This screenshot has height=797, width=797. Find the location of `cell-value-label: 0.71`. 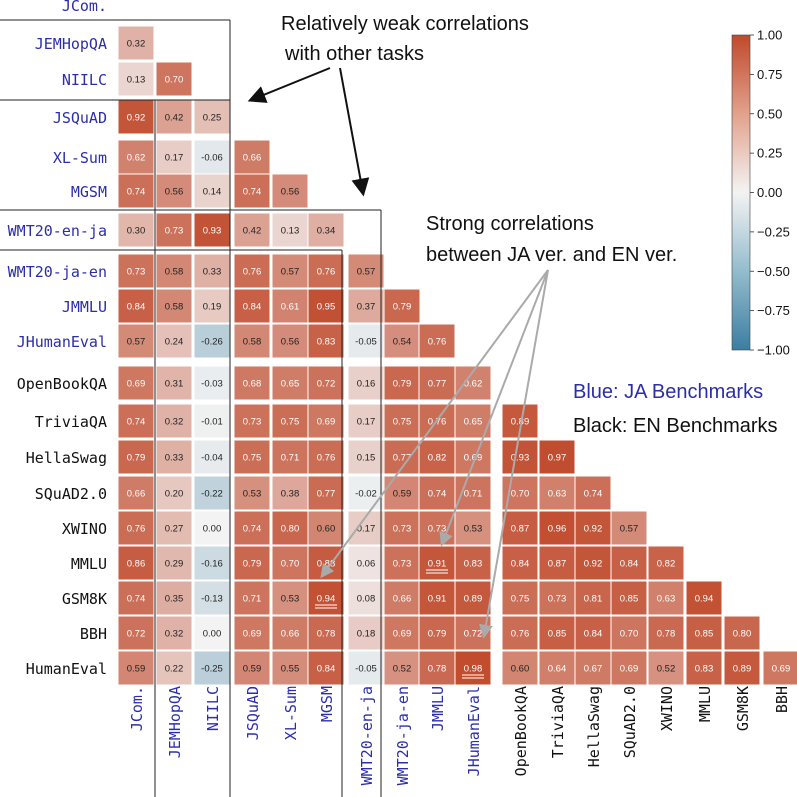

cell-value-label: 0.71 is located at coordinates (290, 458).